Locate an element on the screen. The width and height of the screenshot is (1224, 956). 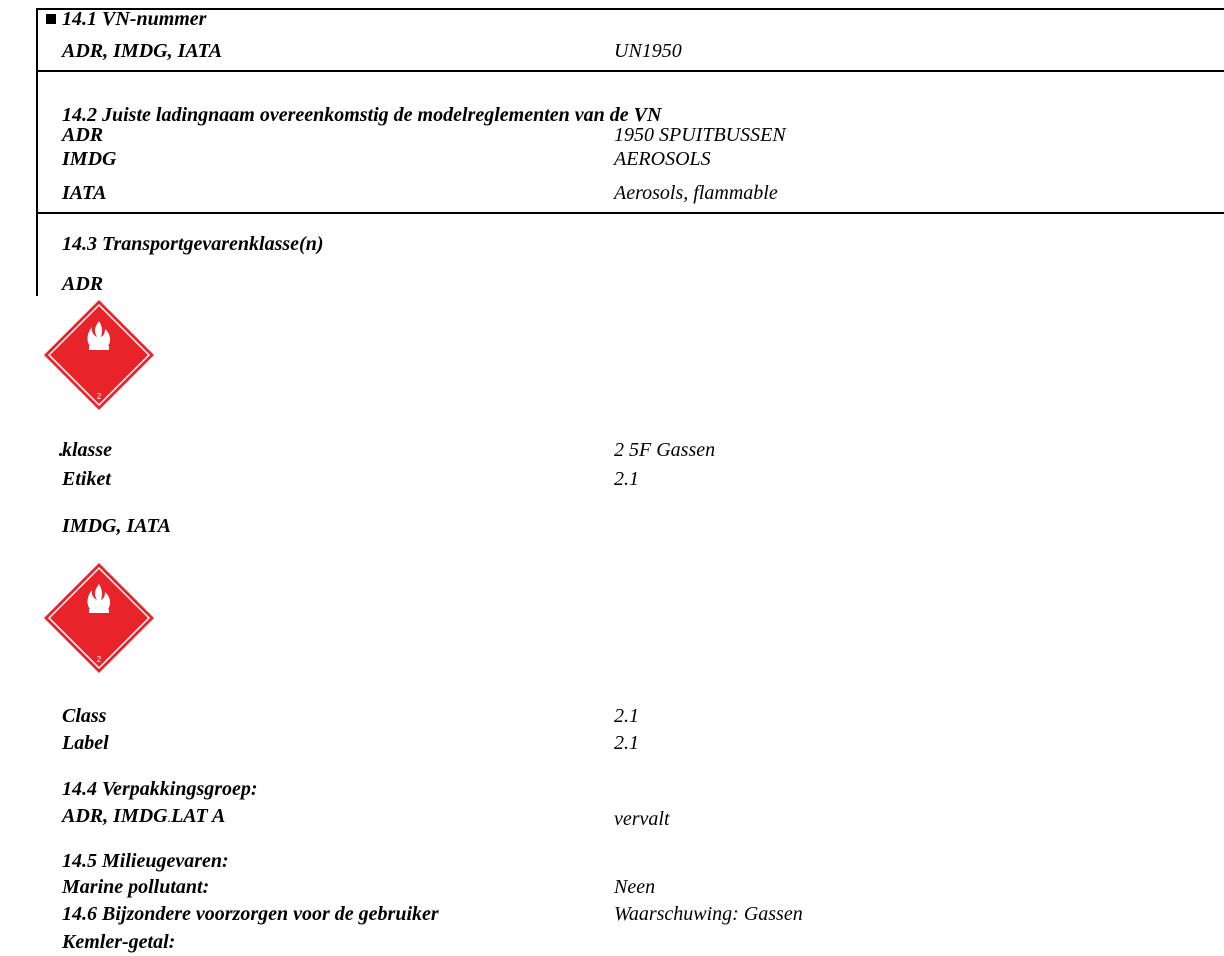
imdg-class-value: 2.1 is located at coordinates (626, 716).